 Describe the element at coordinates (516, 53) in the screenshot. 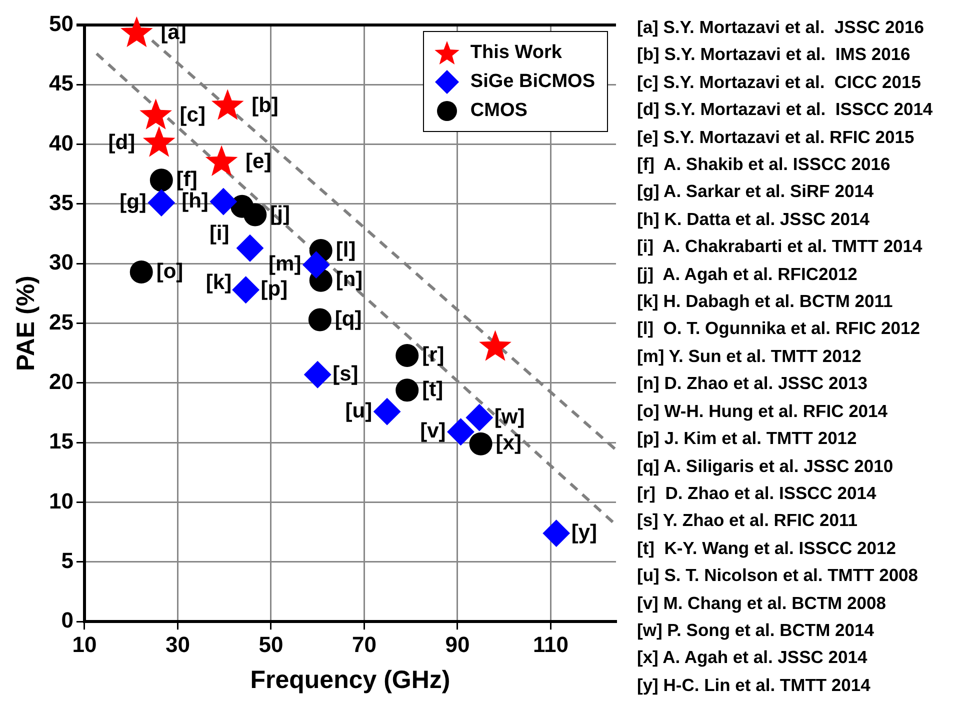

I see `legend-label: This Work` at that location.